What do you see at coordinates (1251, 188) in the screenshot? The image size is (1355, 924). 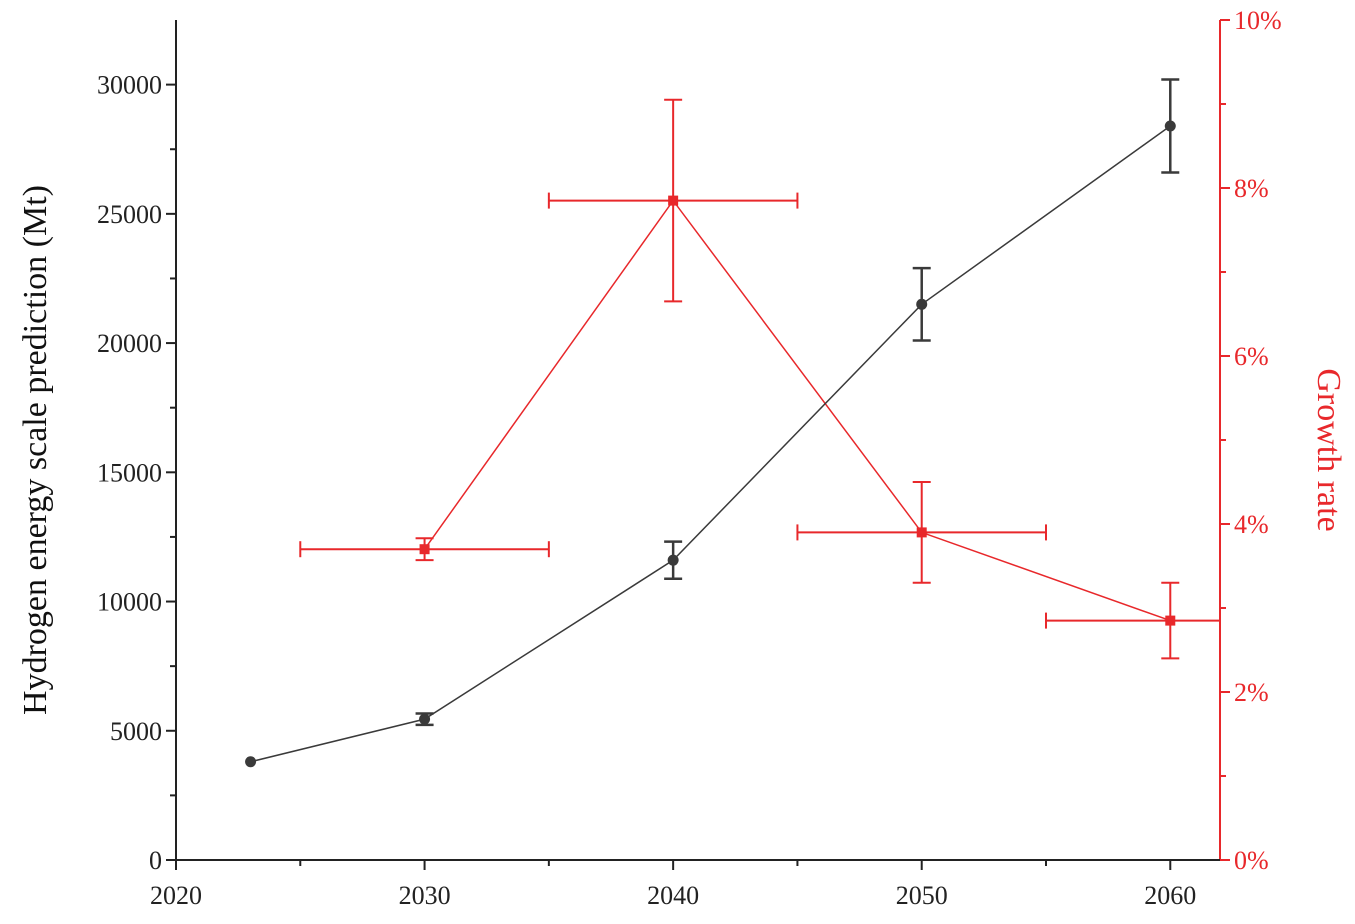 I see `right-y-tick-label: 8%` at bounding box center [1251, 188].